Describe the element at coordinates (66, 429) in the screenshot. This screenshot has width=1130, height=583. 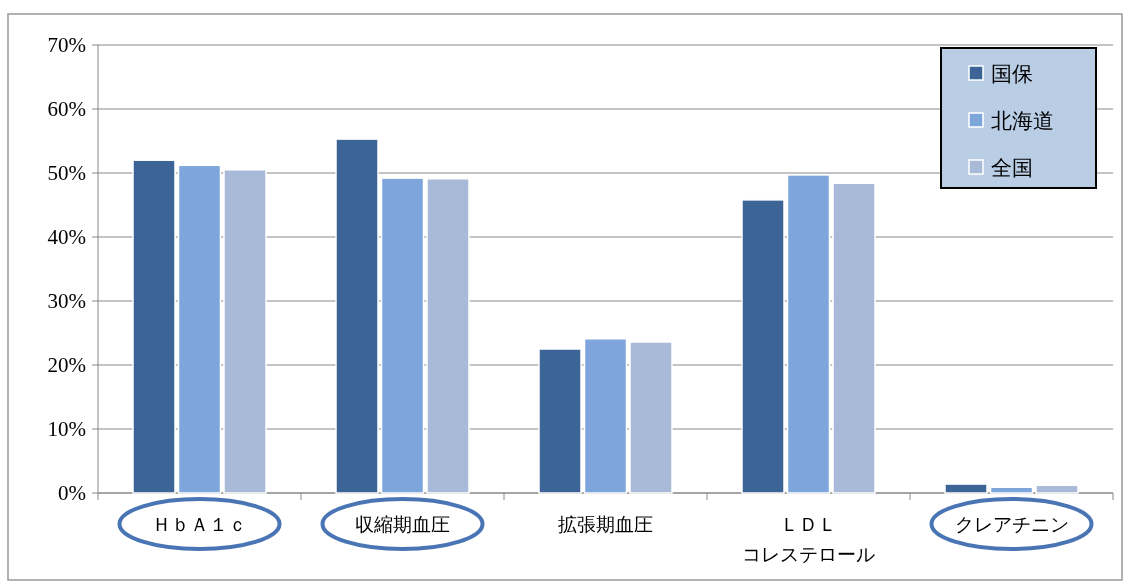
I see `y-tick-label: 10%` at that location.